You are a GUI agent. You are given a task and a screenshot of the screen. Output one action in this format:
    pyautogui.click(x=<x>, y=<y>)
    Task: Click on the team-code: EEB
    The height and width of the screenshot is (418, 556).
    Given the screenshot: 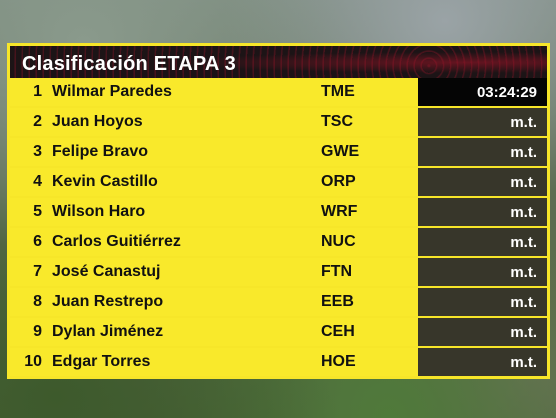 What is the action you would take?
    pyautogui.click(x=337, y=301)
    